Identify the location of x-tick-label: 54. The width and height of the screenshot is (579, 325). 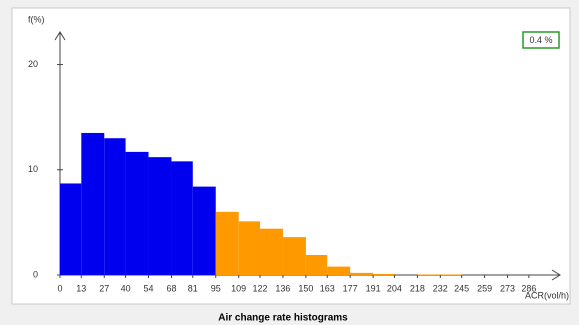
(149, 288).